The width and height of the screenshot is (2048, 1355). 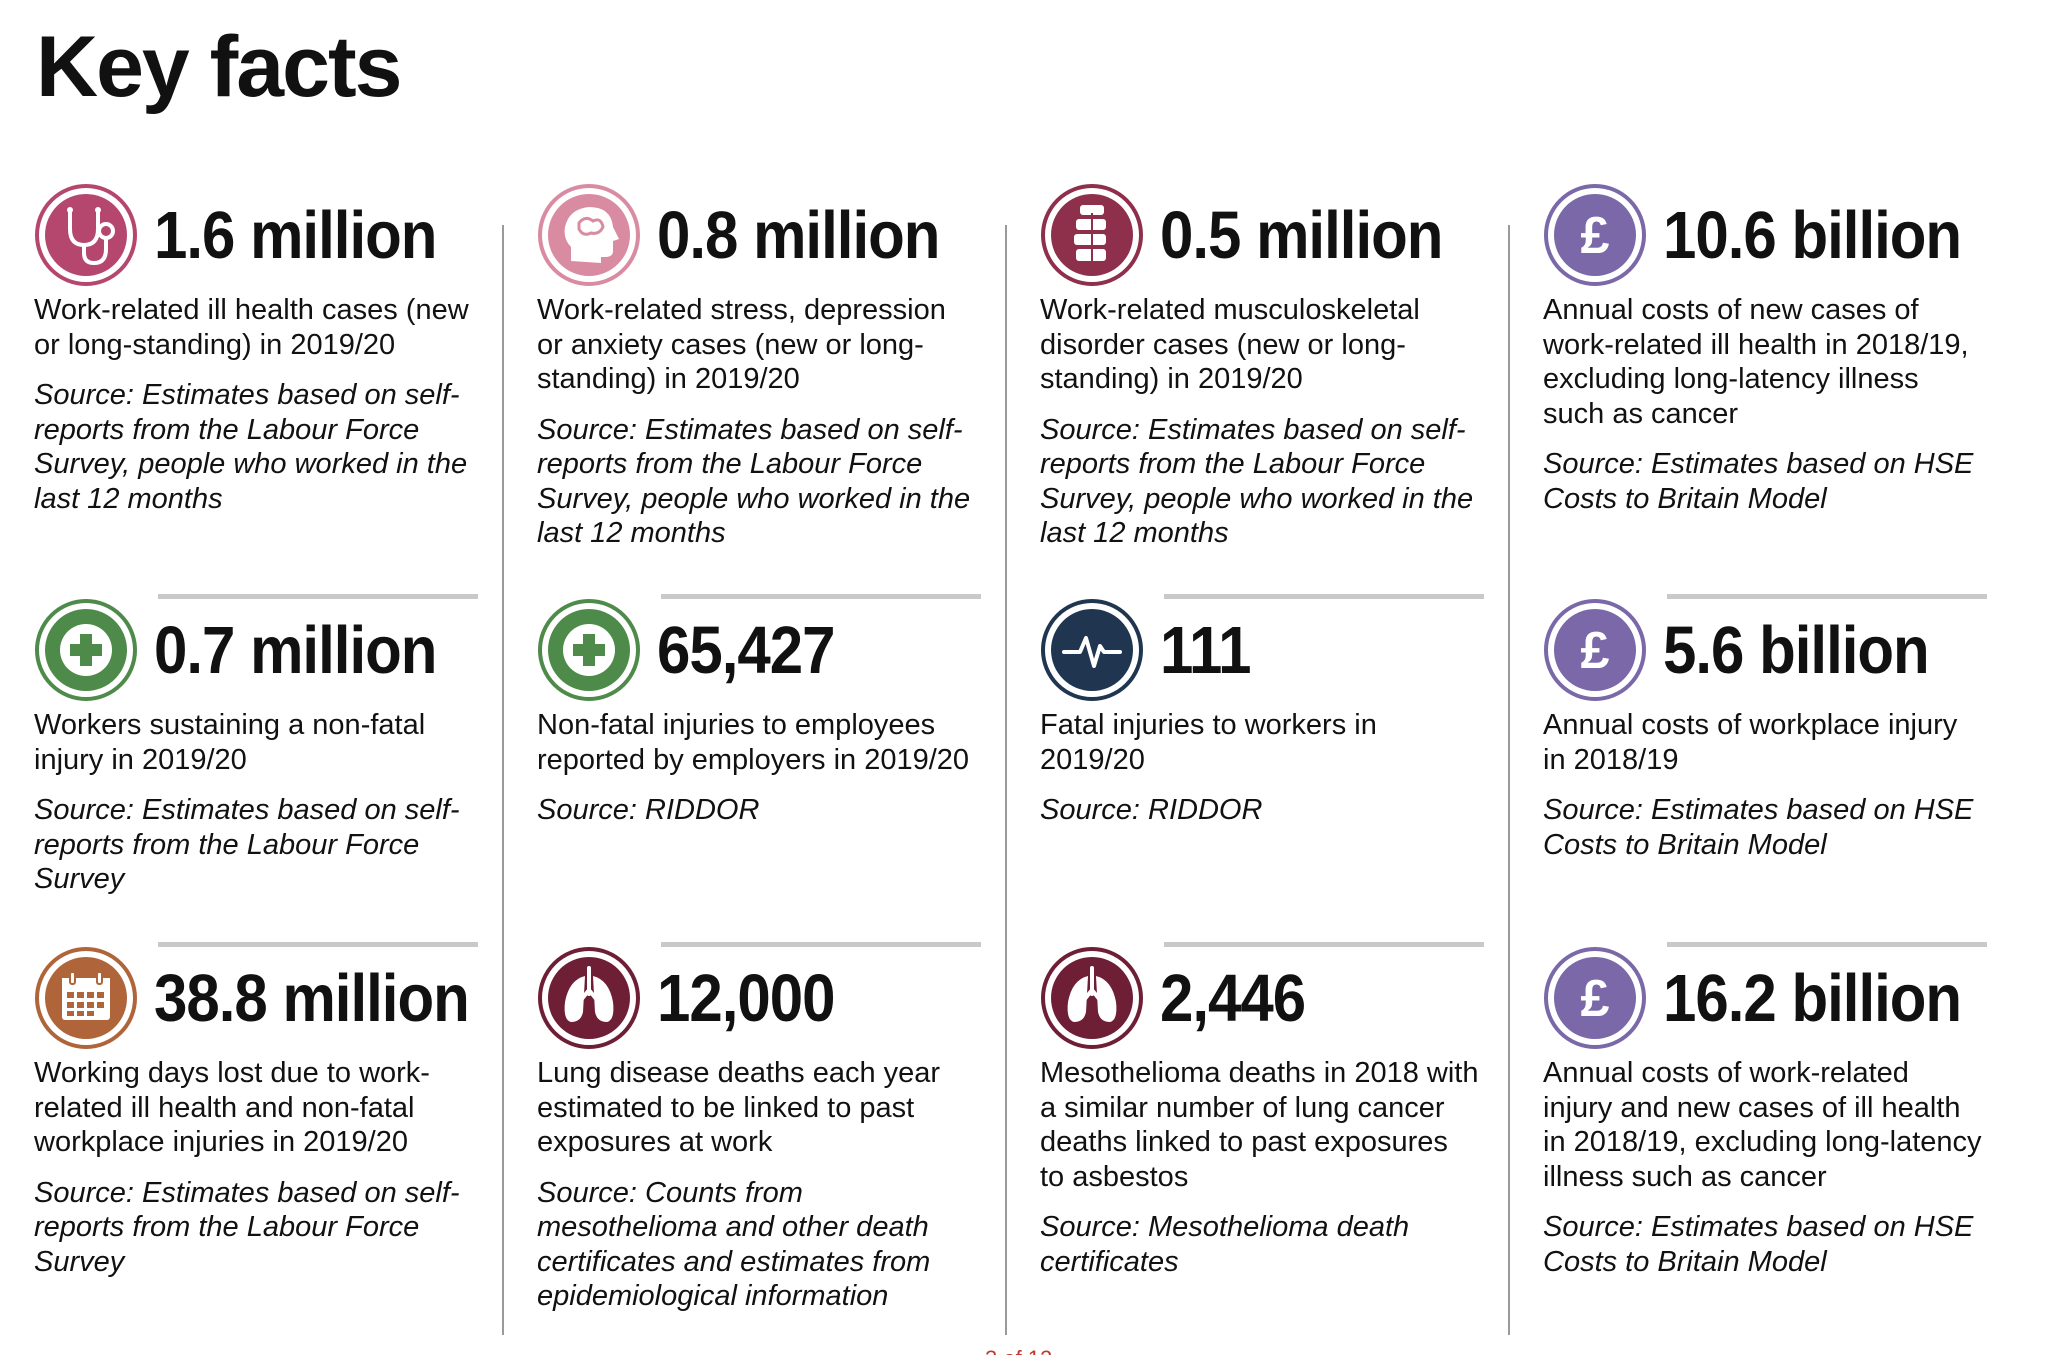 I want to click on stat-value: 38.8 million, so click(x=312, y=998).